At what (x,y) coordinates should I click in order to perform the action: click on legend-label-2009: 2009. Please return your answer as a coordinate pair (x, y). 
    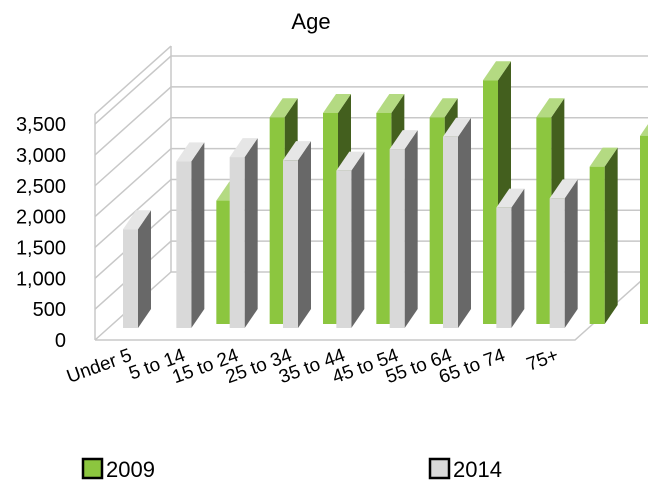
    Looking at the image, I should click on (130, 469).